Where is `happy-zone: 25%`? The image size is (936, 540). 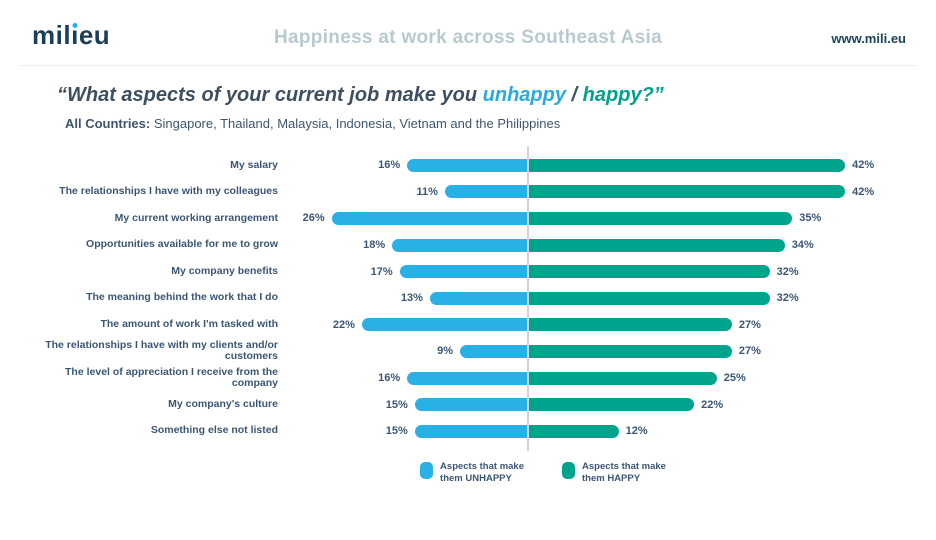
happy-zone: 25% is located at coordinates (732, 378).